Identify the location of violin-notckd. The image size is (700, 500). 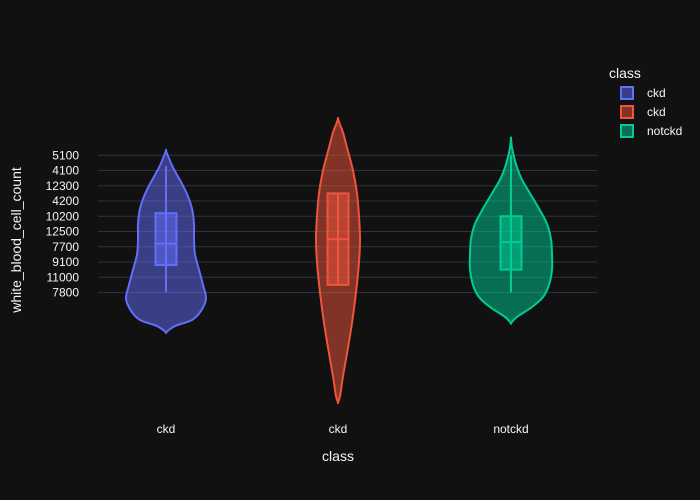
(511, 230).